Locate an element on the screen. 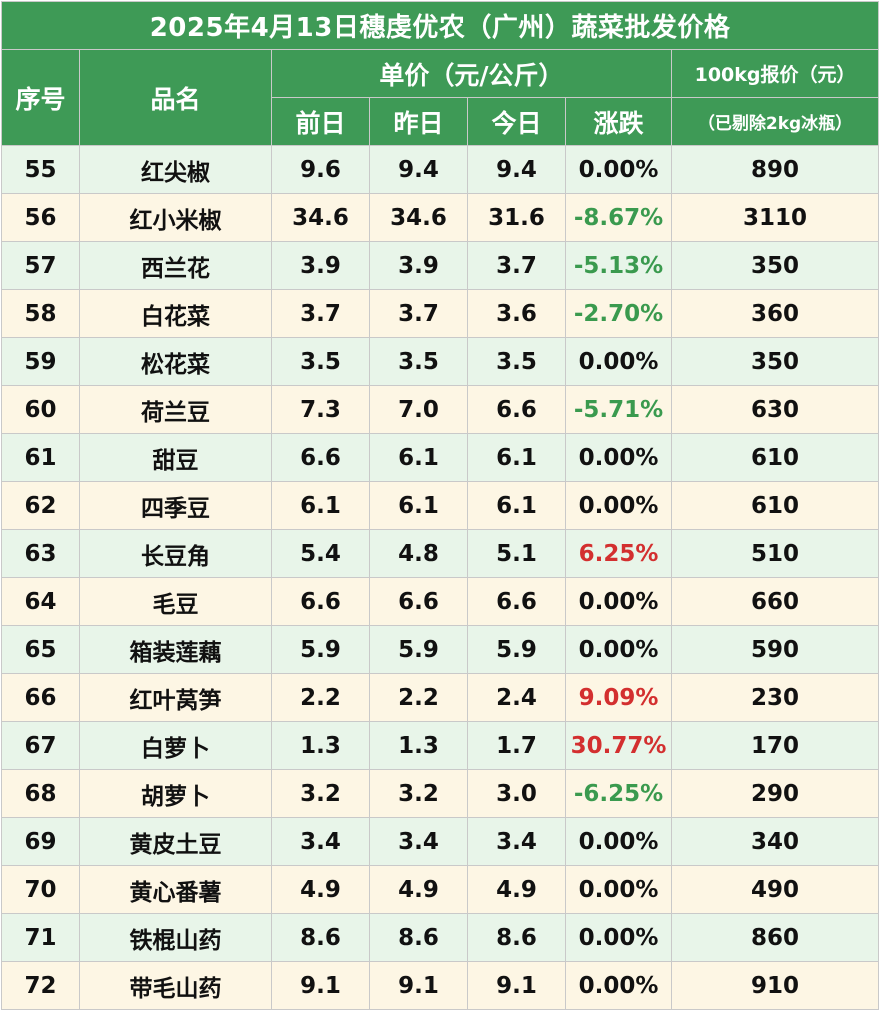 Image resolution: width=879 pixels, height=1011 pixels. cell-quote: 660 is located at coordinates (774, 601).